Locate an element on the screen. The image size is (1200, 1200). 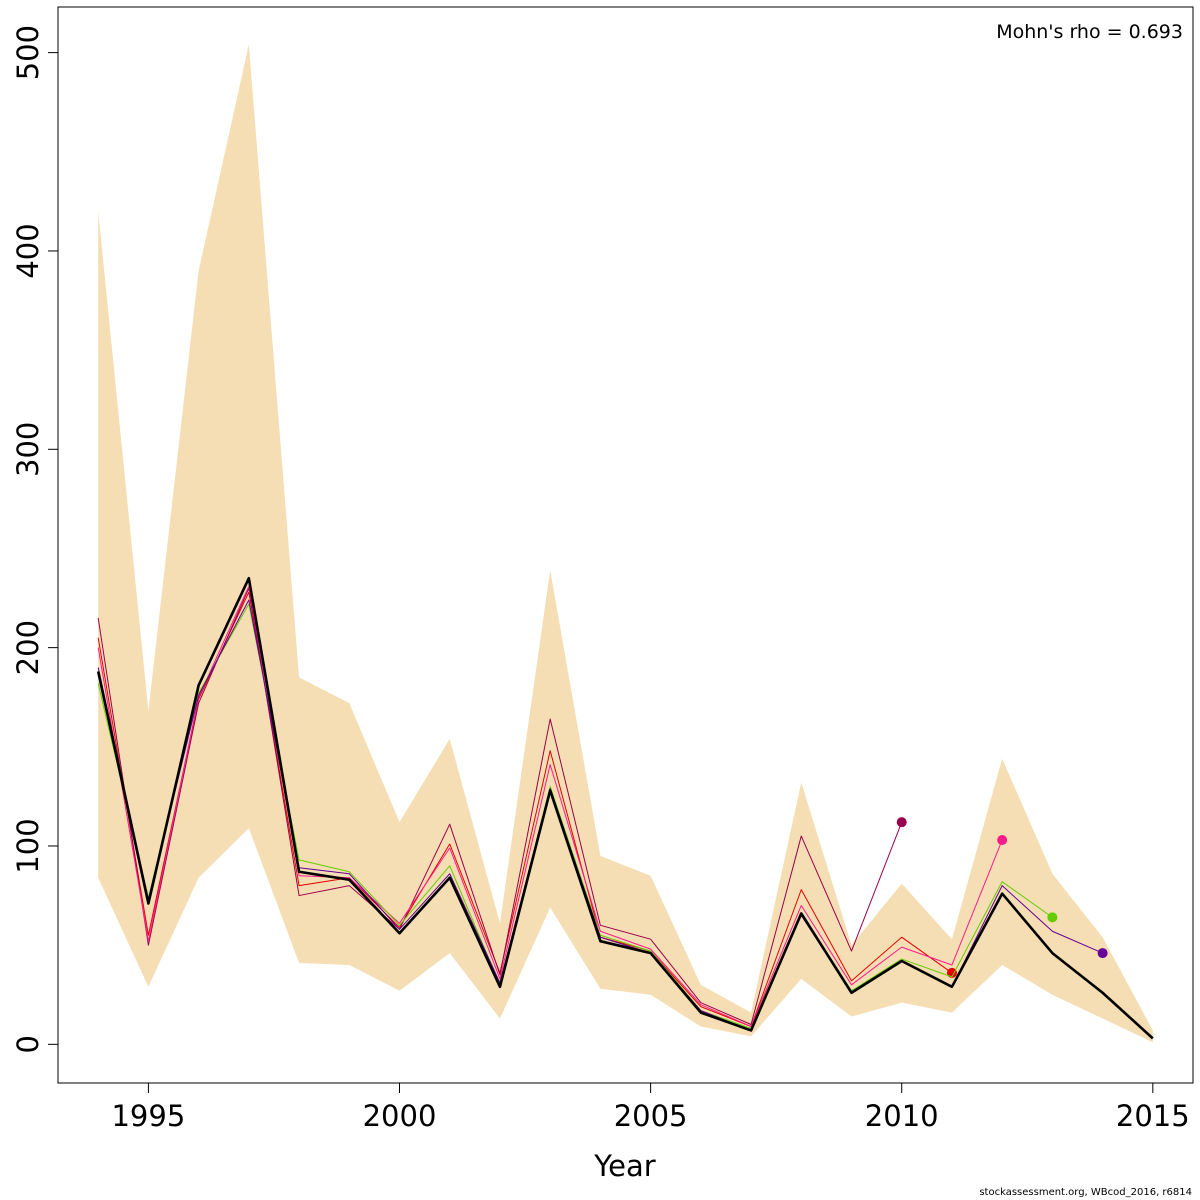
y-tick-label: 0 is located at coordinates (28, 1044).